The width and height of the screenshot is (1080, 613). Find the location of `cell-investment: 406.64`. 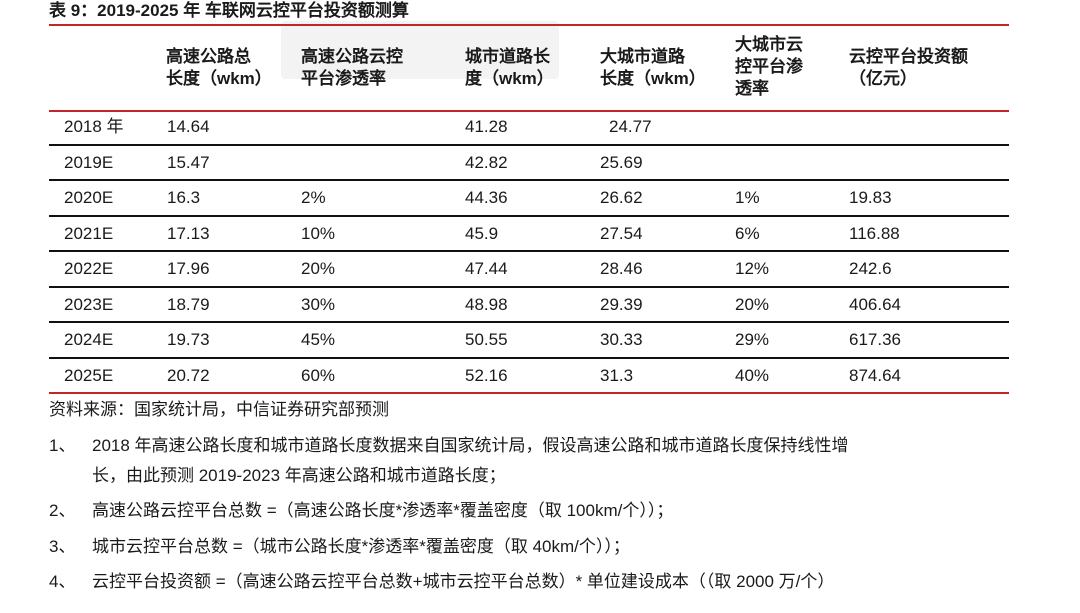

cell-investment: 406.64 is located at coordinates (875, 304).